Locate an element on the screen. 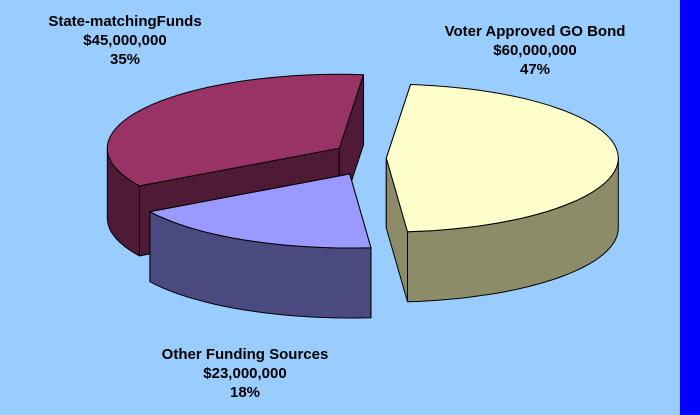  slice-go-bond is located at coordinates (502, 158).